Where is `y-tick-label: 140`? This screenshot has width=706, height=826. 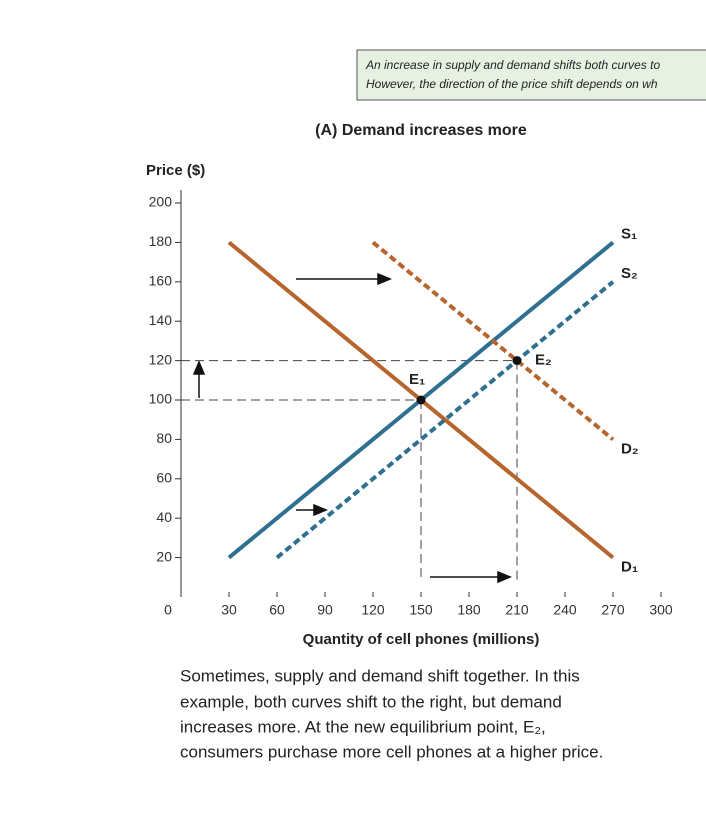
y-tick-label: 140 is located at coordinates (161, 320).